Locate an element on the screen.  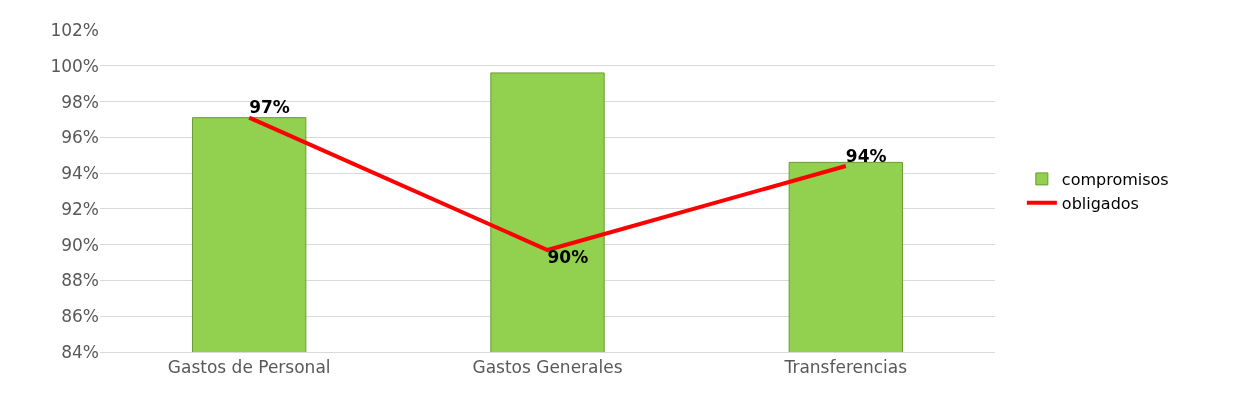
data-label: 94% is located at coordinates (866, 155).